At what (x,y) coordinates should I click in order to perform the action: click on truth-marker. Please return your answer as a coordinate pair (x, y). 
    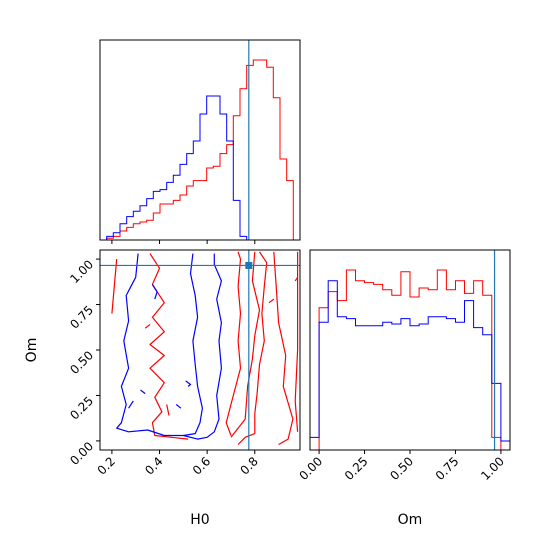
    Looking at the image, I should click on (249, 265).